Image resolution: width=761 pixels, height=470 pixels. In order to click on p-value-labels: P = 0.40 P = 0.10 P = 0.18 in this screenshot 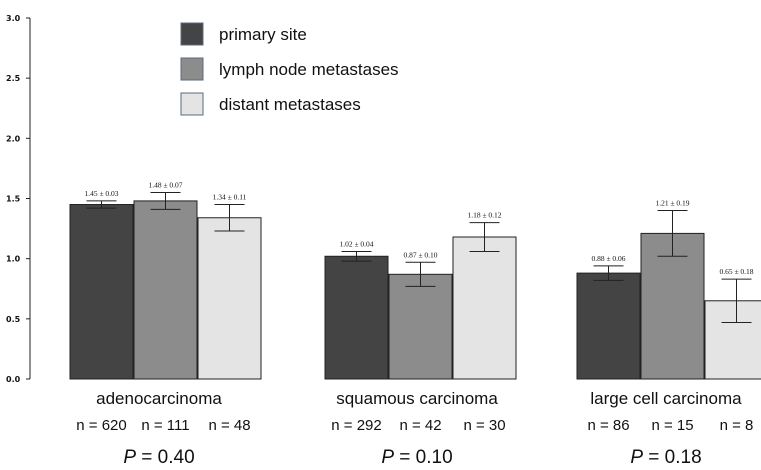, I will do `click(412, 457)`.